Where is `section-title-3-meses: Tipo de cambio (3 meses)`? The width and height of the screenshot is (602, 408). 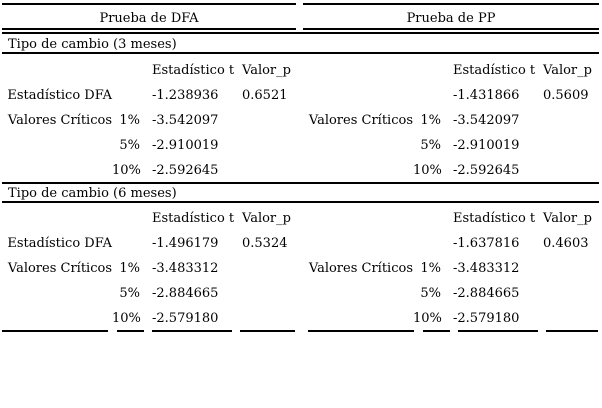 section-title-3-meses: Tipo de cambio (3 meses) is located at coordinates (92, 44).